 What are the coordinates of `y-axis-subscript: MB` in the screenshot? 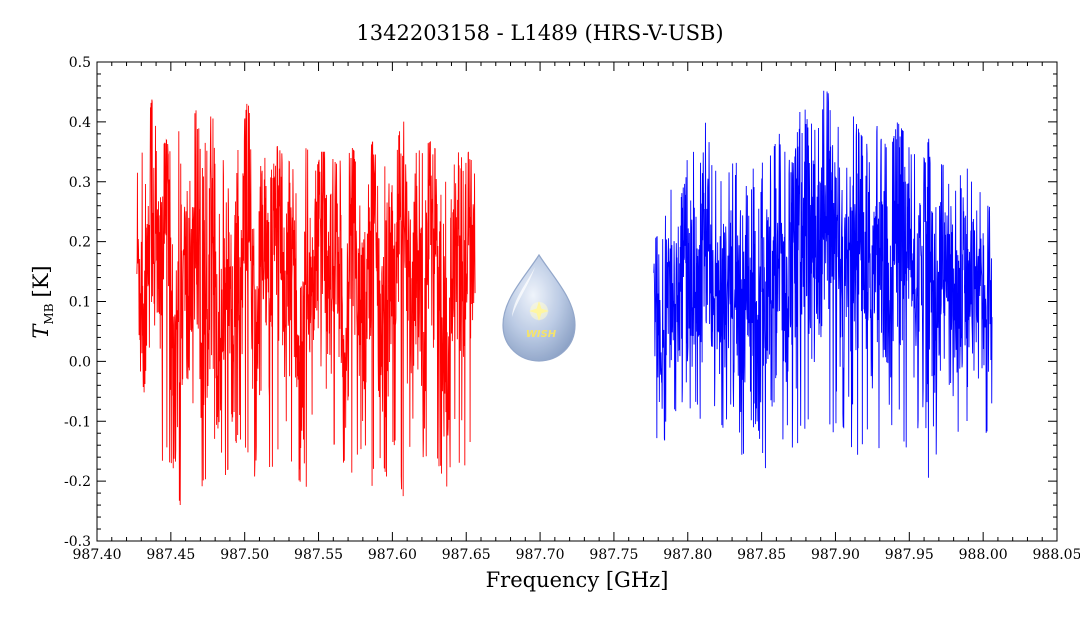 It's located at (49, 313).